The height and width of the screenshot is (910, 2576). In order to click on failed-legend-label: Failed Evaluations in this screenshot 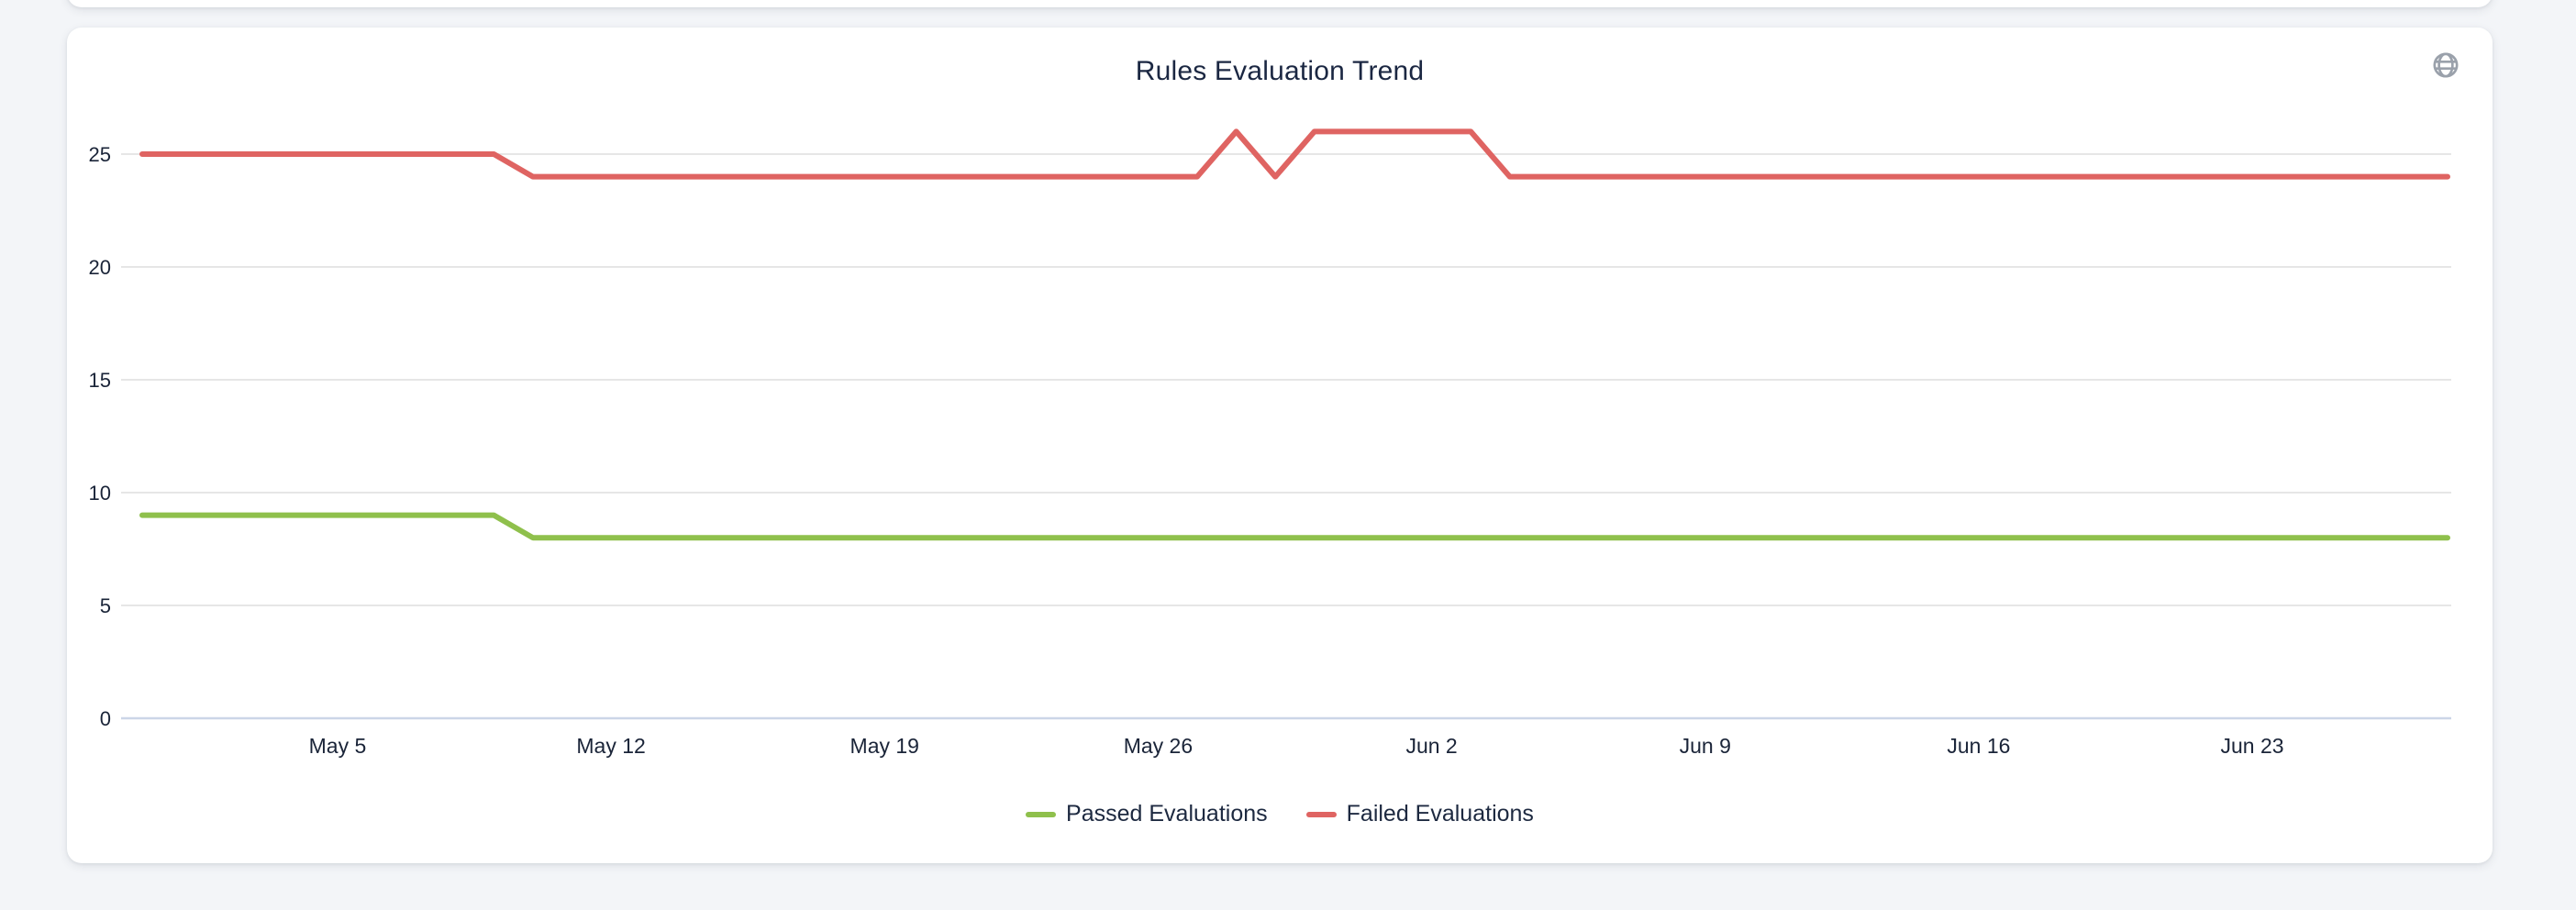, I will do `click(1440, 814)`.